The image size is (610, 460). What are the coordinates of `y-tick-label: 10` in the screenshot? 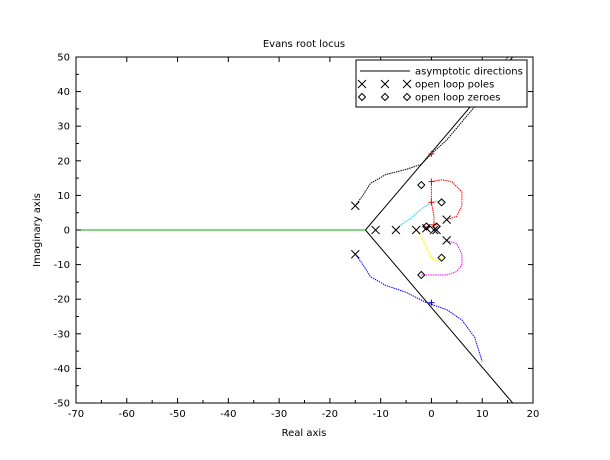 It's located at (63, 196).